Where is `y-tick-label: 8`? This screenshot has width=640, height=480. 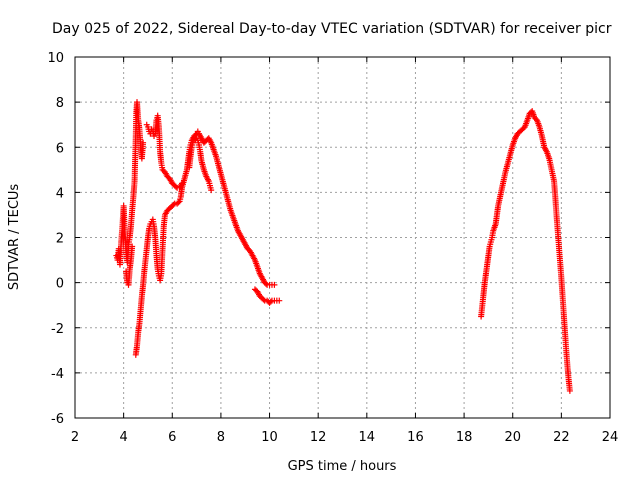 y-tick-label: 8 is located at coordinates (60, 103).